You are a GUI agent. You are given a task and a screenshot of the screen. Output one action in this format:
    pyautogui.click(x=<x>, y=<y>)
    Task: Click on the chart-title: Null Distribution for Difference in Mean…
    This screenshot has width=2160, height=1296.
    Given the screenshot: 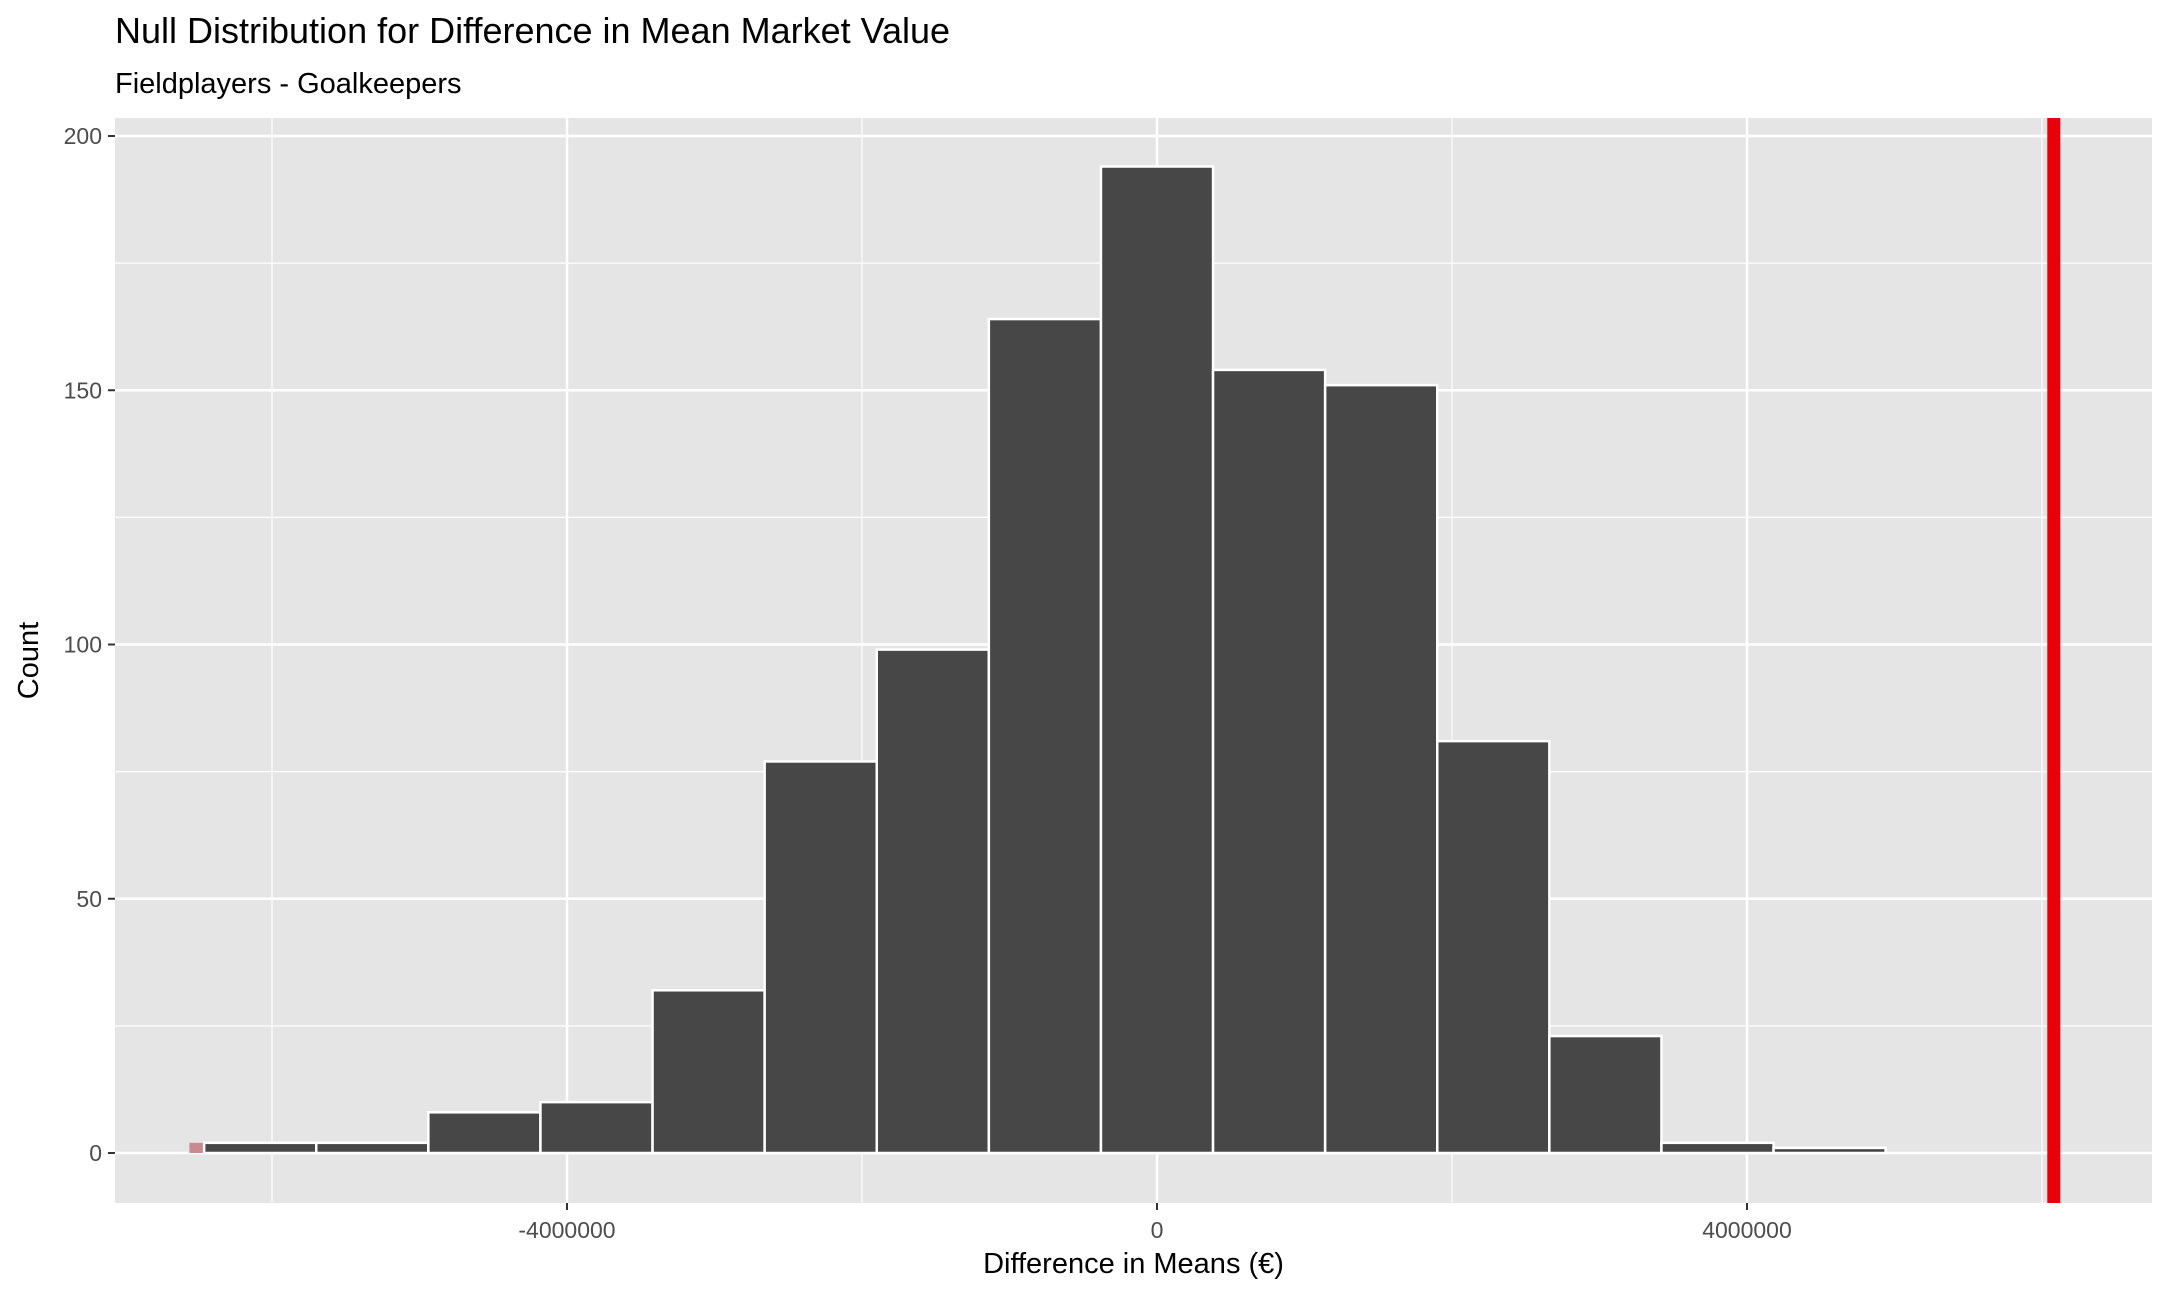 What is the action you would take?
    pyautogui.click(x=532, y=30)
    